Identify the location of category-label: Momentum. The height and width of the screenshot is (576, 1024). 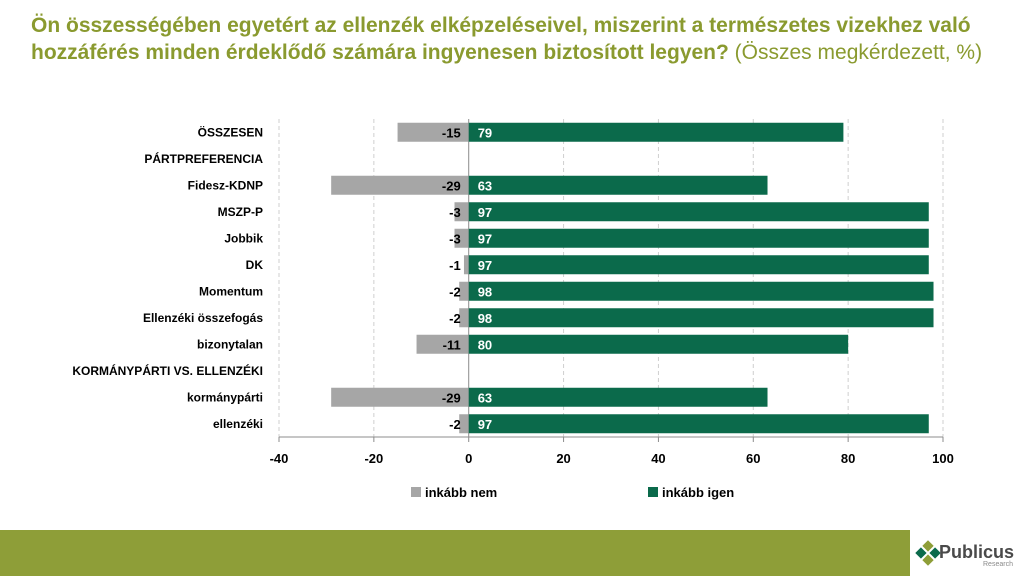
(231, 291).